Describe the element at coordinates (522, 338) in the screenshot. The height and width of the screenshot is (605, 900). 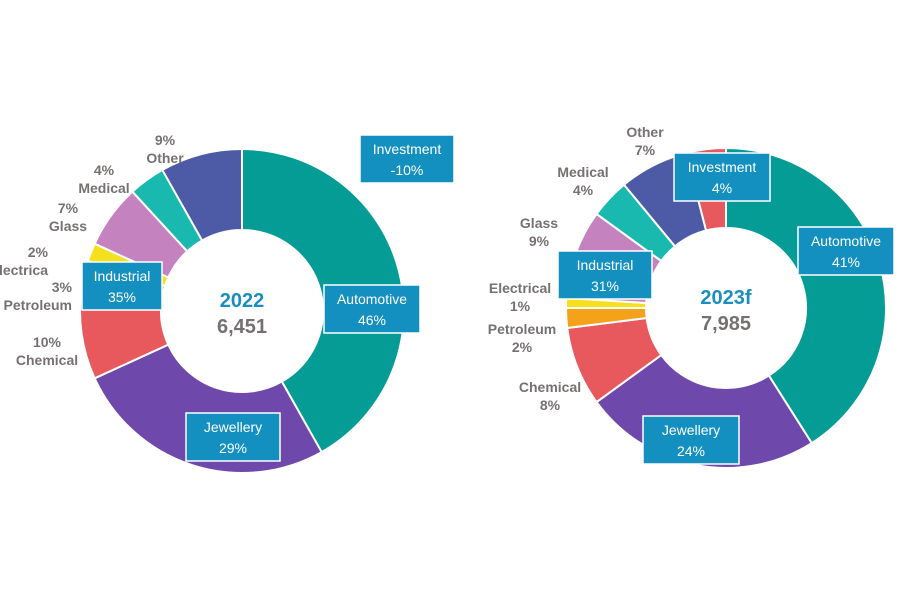
I see `slice-outside-label: Petroleum 2%` at that location.